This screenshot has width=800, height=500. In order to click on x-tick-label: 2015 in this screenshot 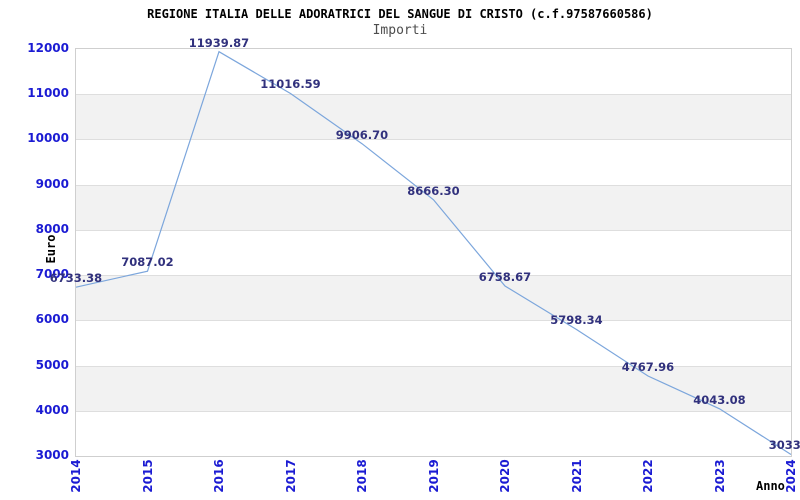, I will do `click(147, 476)`.